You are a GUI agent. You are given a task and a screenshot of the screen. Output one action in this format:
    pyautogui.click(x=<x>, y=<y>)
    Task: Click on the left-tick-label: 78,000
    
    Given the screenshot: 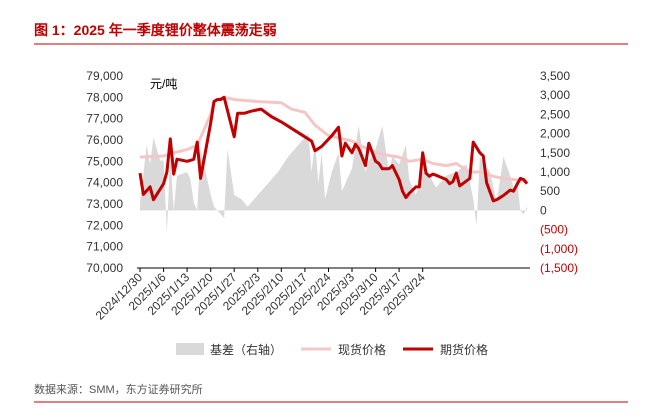 What is the action you would take?
    pyautogui.click(x=104, y=97)
    